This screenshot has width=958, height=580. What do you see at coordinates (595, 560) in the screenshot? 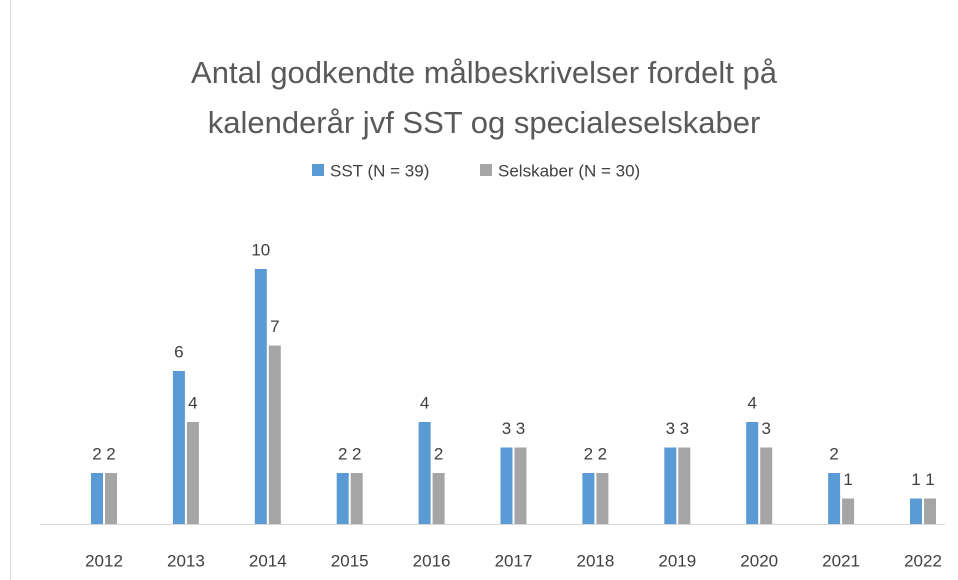
I see `x-tick-label: 2018` at bounding box center [595, 560].